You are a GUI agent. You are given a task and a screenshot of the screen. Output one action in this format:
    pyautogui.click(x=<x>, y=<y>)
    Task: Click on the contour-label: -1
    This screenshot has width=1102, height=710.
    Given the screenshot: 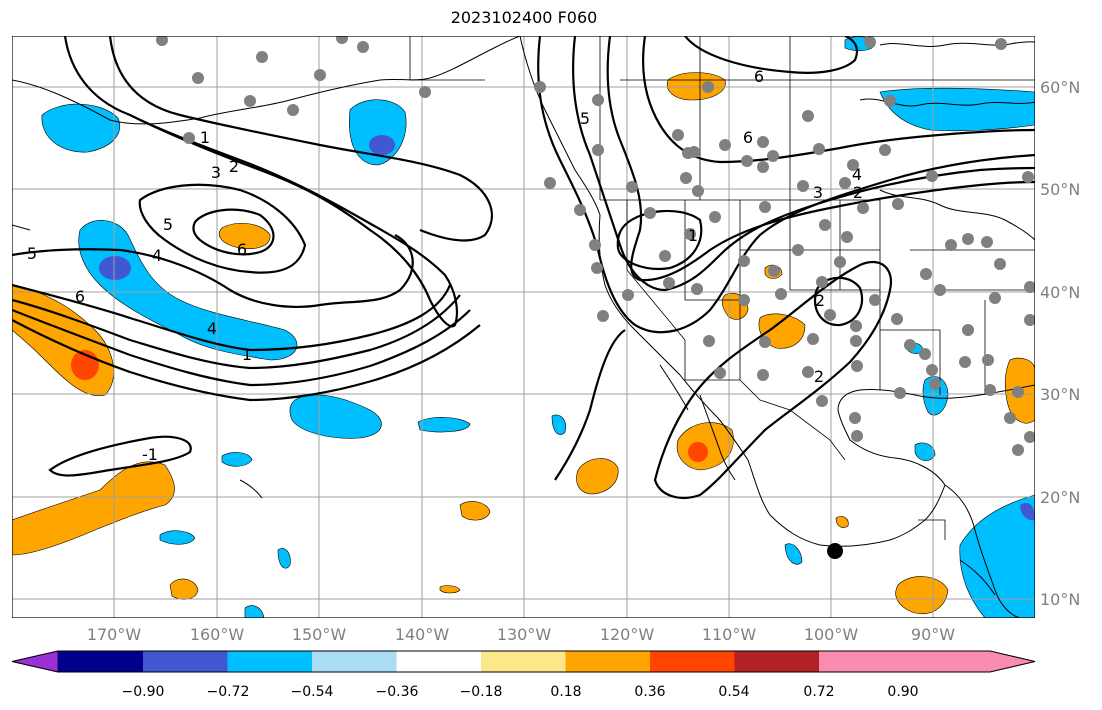 What is the action you would take?
    pyautogui.click(x=150, y=454)
    